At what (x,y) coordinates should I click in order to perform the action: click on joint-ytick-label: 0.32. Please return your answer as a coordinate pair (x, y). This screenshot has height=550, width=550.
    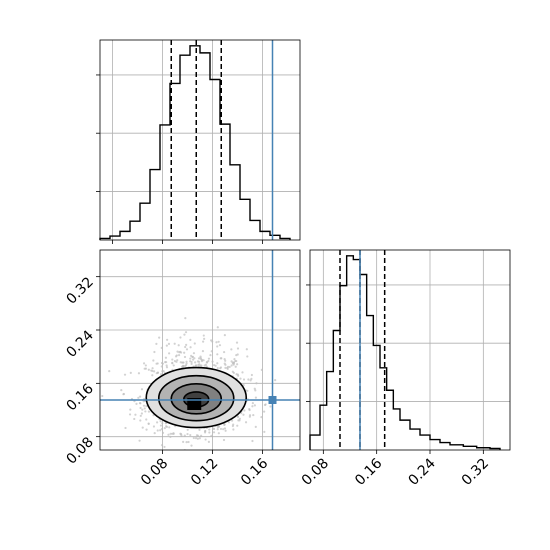
    Looking at the image, I should click on (79, 290).